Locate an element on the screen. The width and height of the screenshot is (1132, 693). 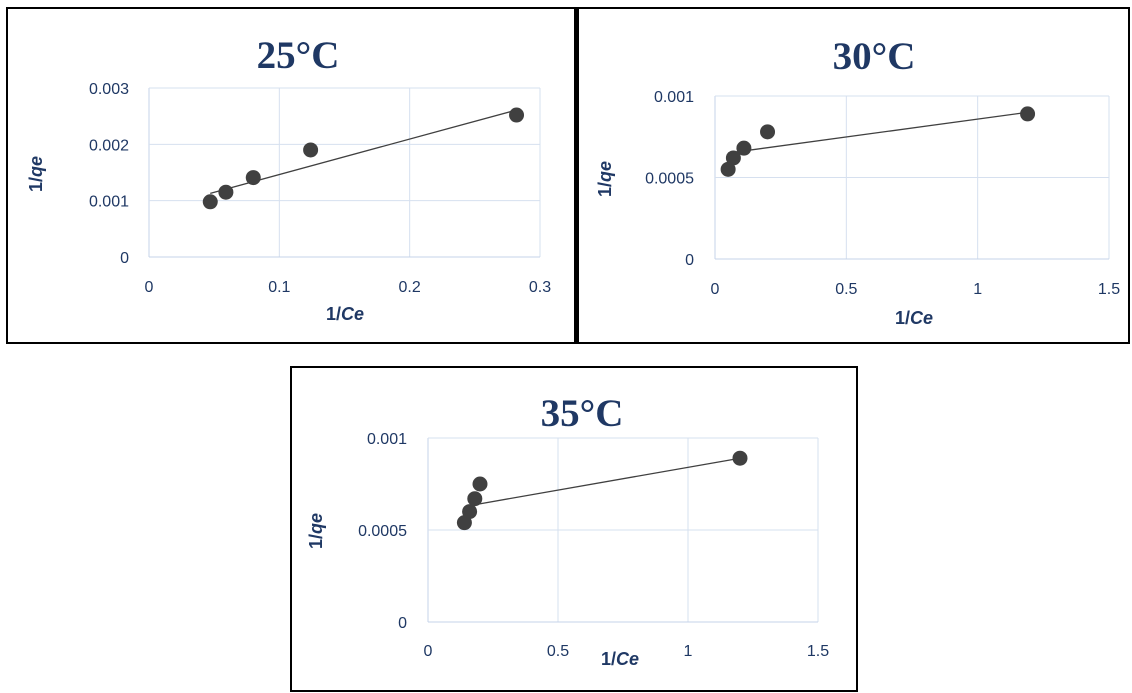
x-tick-label: 0.3 is located at coordinates (540, 287).